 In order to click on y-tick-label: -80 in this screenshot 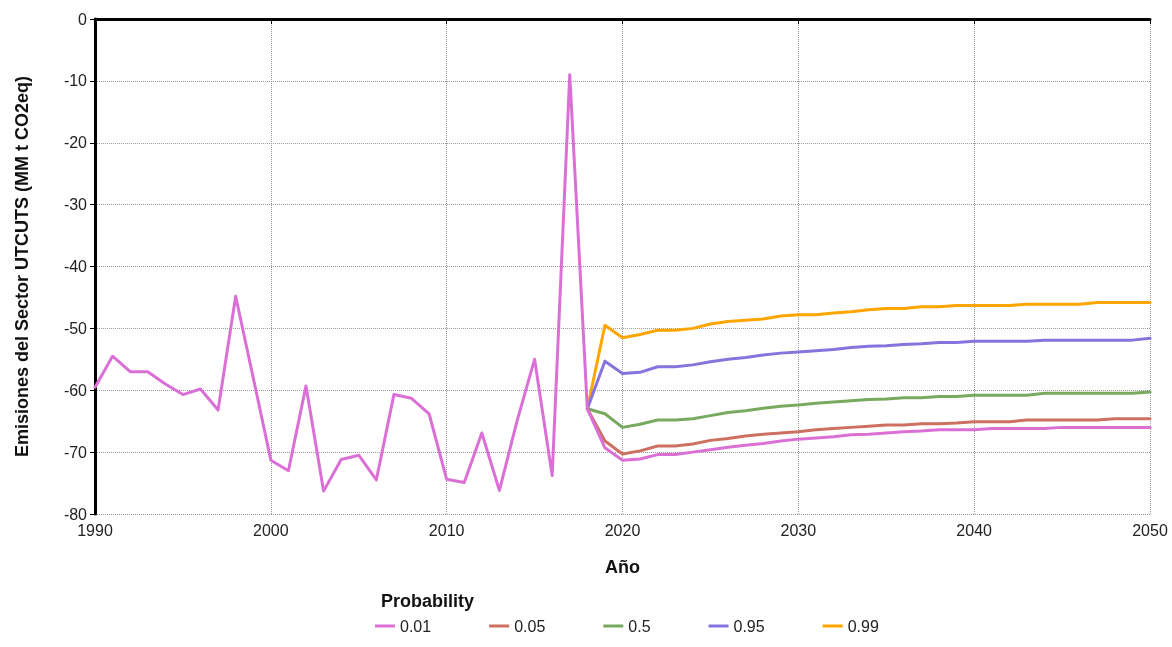, I will do `click(75, 514)`.